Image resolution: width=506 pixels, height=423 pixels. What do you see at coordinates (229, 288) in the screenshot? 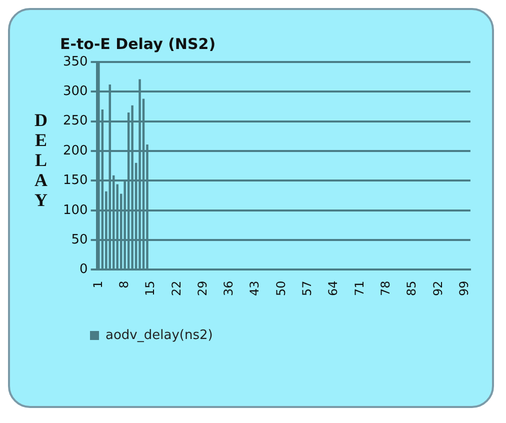
I see `x-tick-label: 36` at bounding box center [229, 288].